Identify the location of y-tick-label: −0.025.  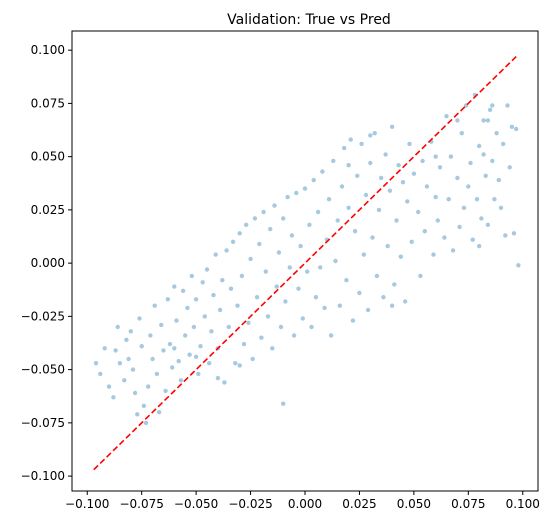
(43, 316).